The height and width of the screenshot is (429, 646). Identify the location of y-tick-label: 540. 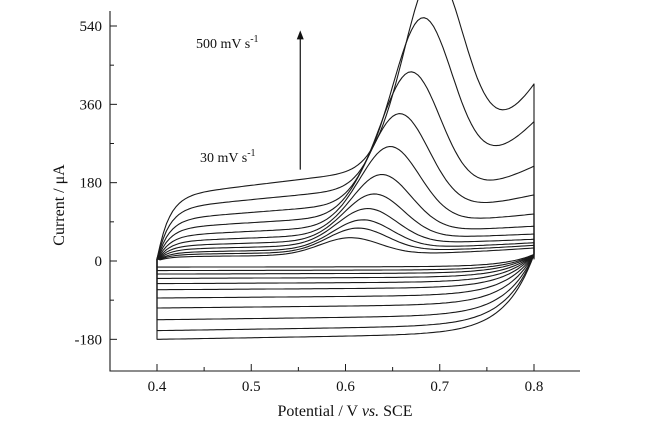
(91, 27).